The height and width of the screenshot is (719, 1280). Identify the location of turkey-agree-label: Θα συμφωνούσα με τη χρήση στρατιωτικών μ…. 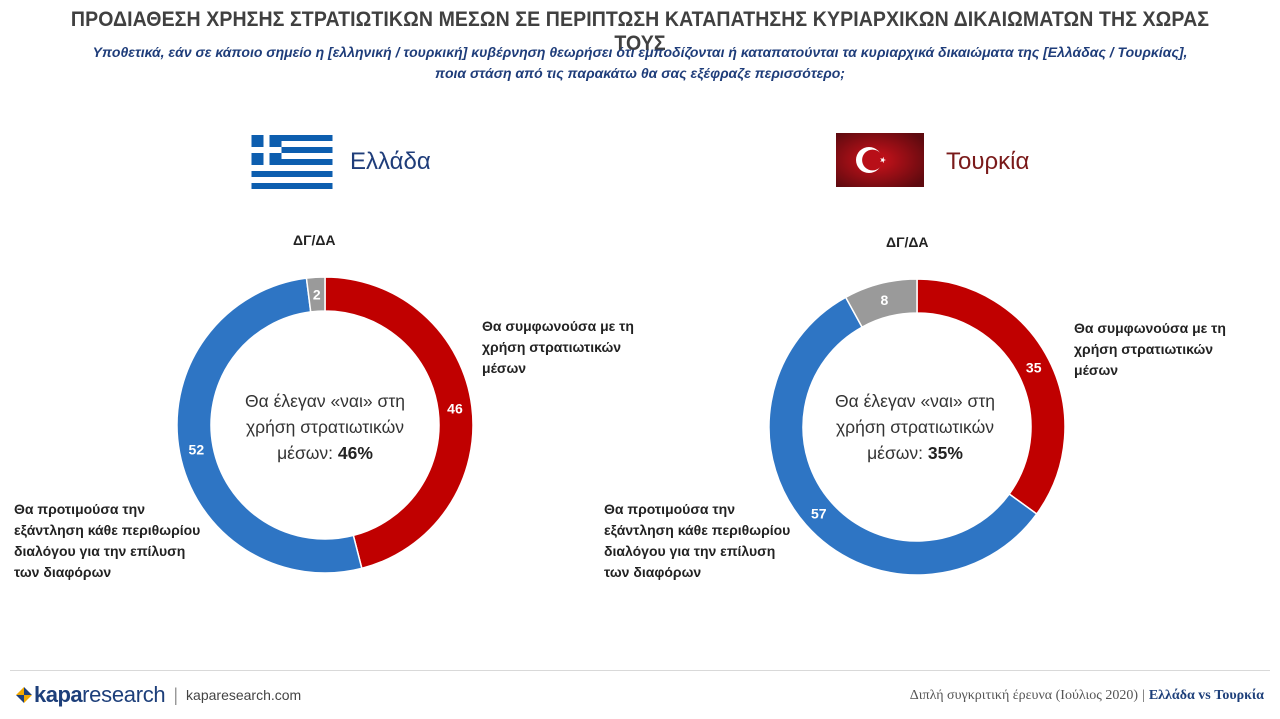
(1150, 349).